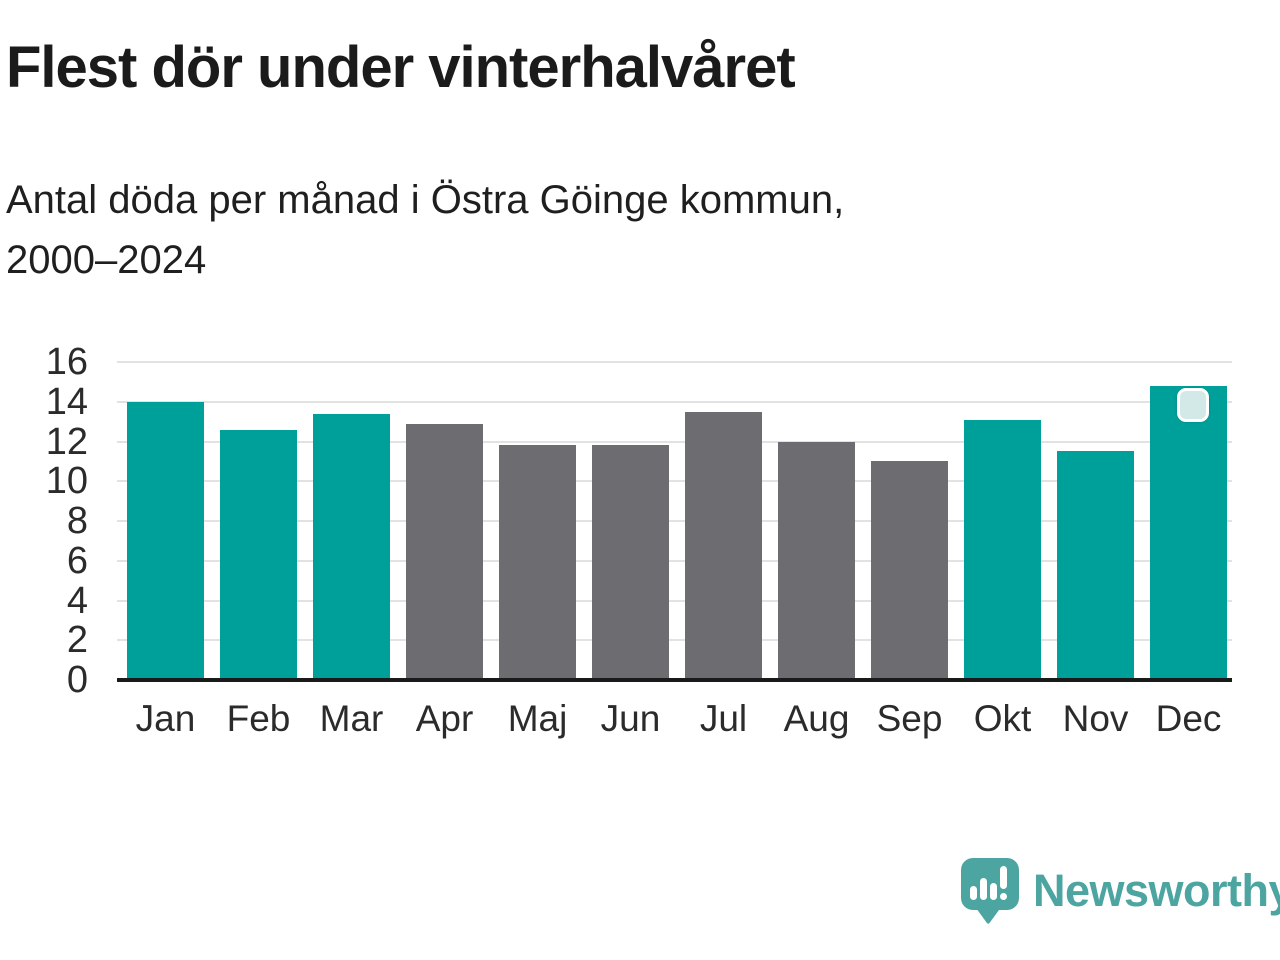 The height and width of the screenshot is (960, 1280). I want to click on bar-dec, so click(1188, 532).